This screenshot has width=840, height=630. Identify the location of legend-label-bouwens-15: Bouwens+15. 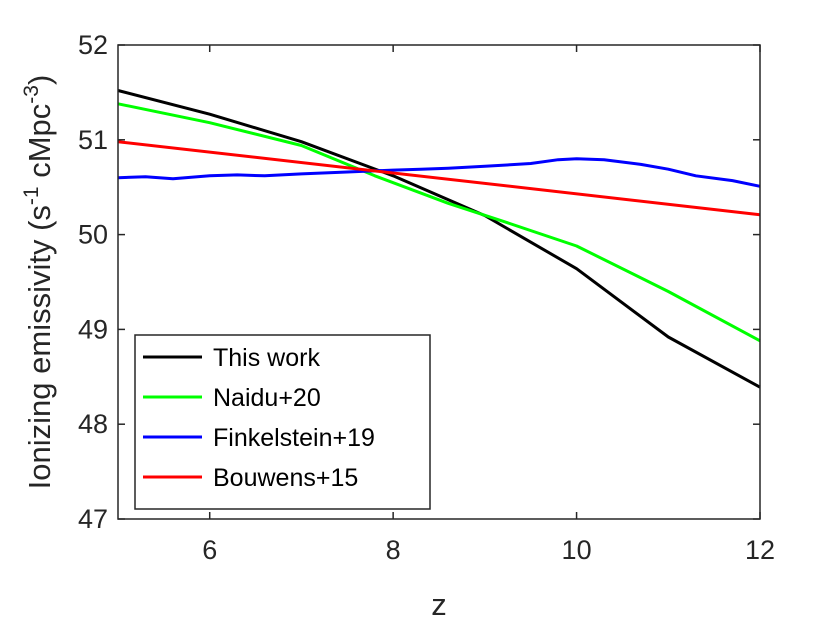
(285, 478).